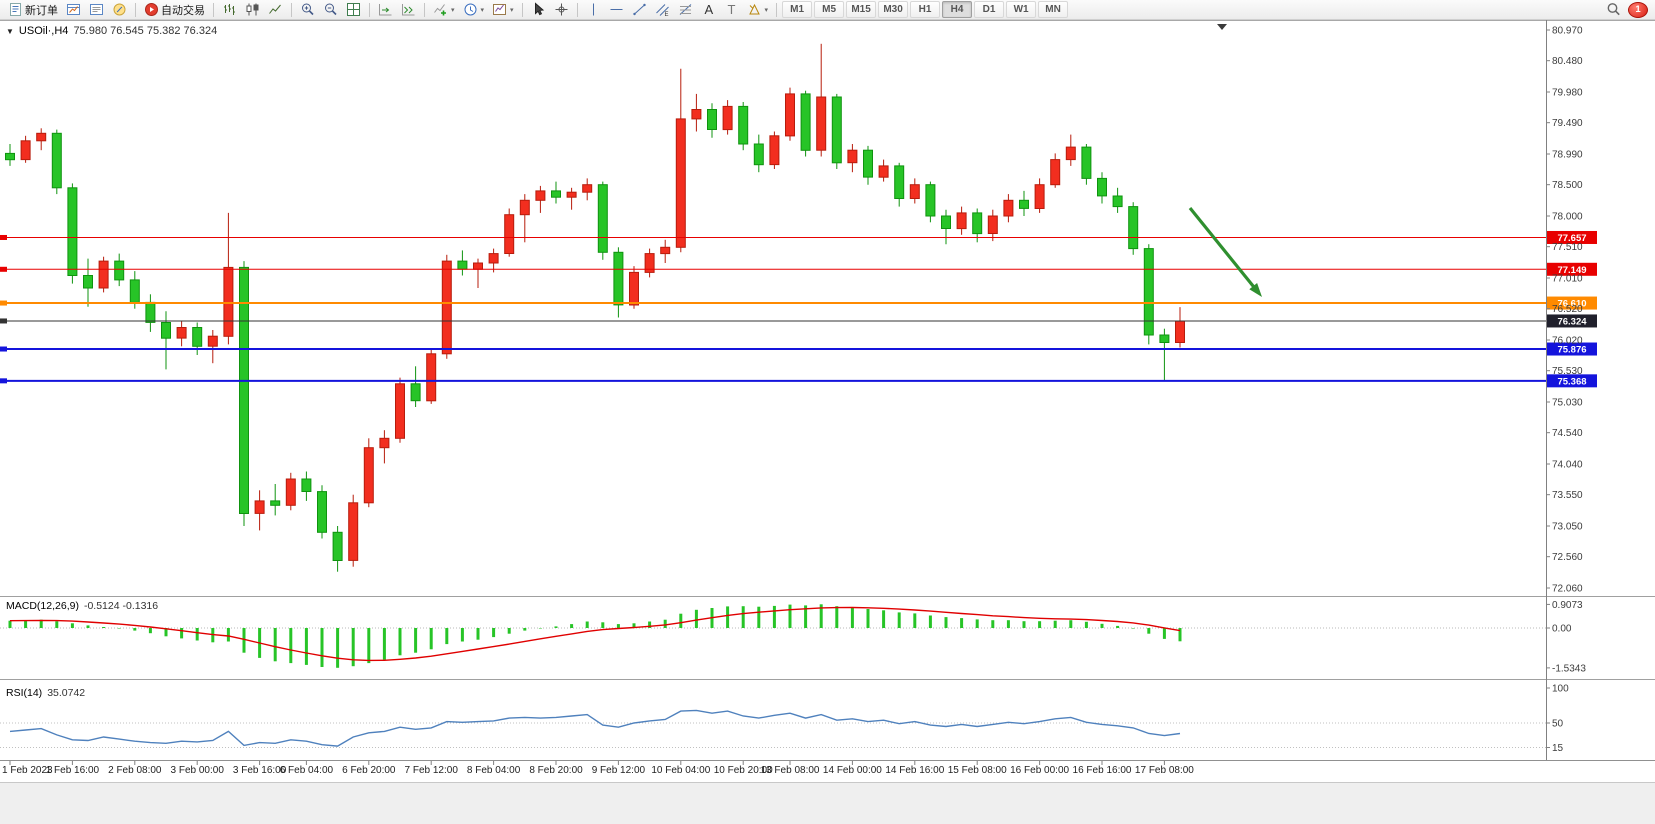  I want to click on timeframe-h4: H4, so click(957, 9).